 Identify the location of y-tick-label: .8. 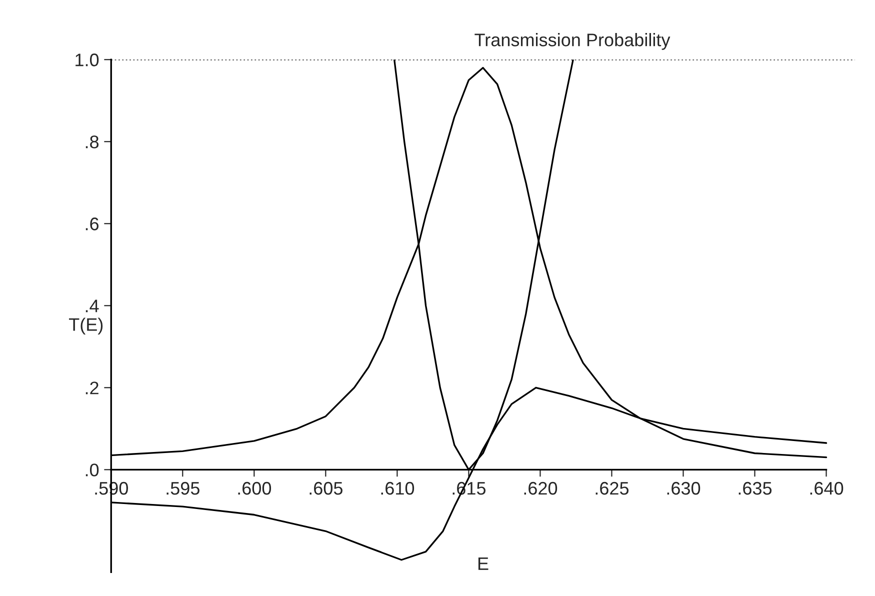
(92, 142).